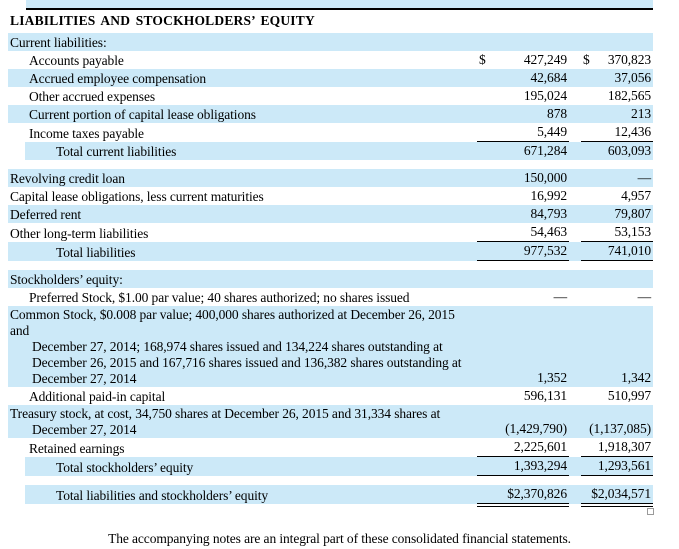 The image size is (679, 549). Describe the element at coordinates (617, 114) in the screenshot. I see `amount-col2-cell: 213` at that location.